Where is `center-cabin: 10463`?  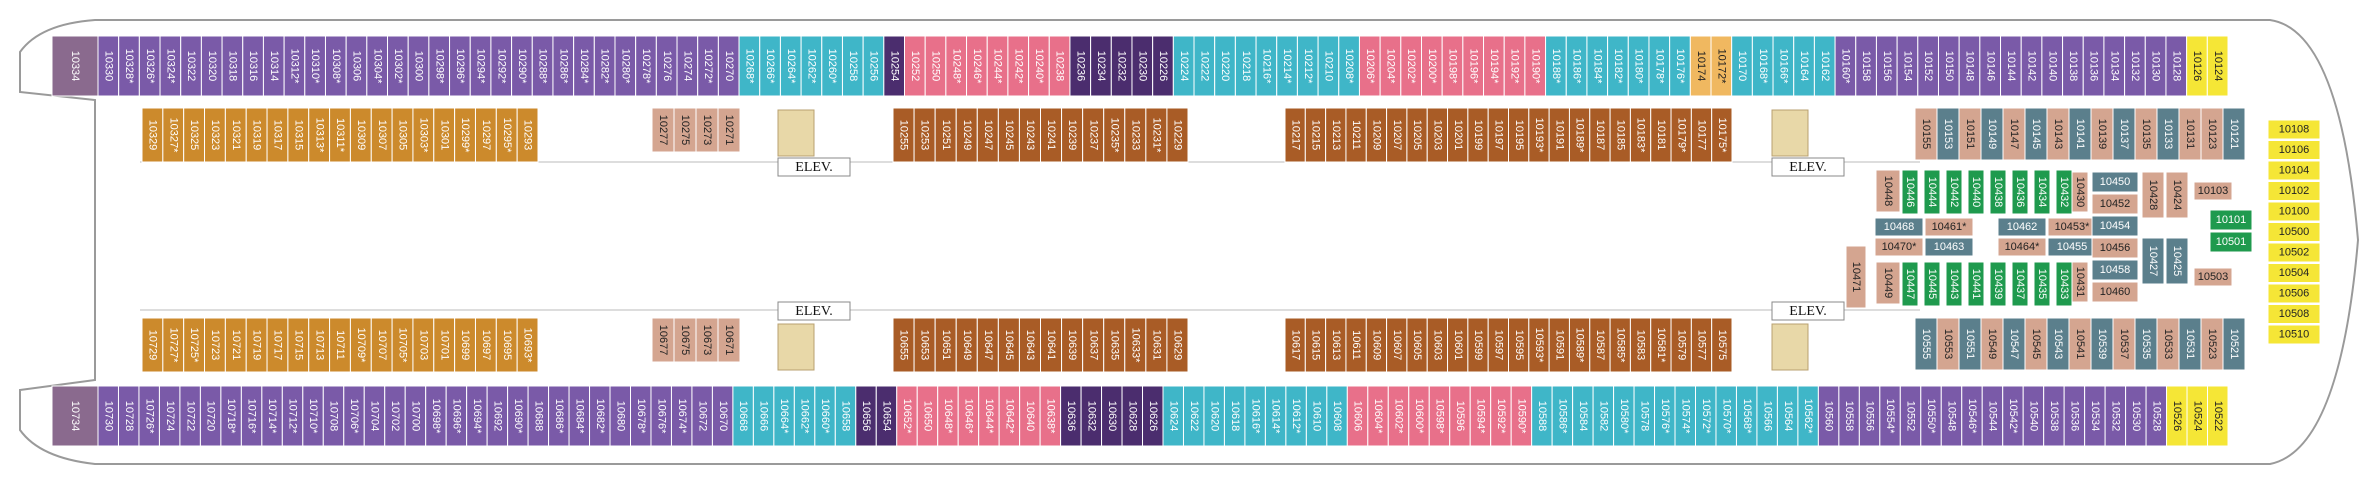
center-cabin: 10463 is located at coordinates (1949, 247).